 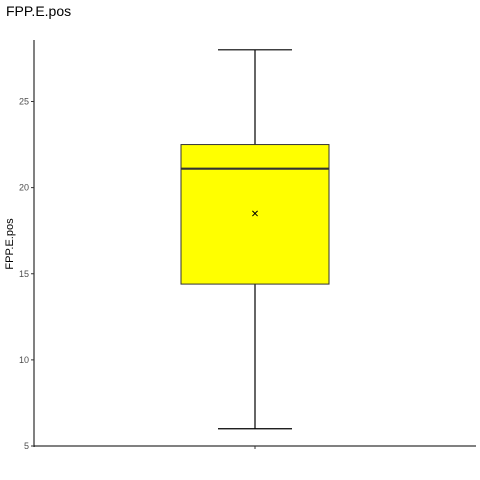 What do you see at coordinates (24, 102) in the screenshot?
I see `y-tick-label: 25` at bounding box center [24, 102].